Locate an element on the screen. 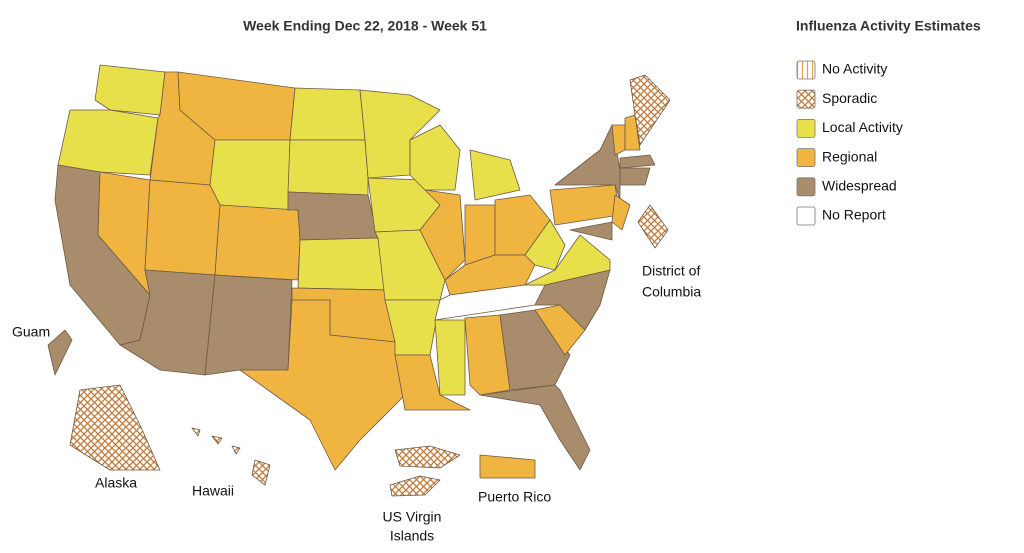 Image resolution: width=1024 pixels, height=553 pixels. usvi-label: US Virgin is located at coordinates (412, 517).